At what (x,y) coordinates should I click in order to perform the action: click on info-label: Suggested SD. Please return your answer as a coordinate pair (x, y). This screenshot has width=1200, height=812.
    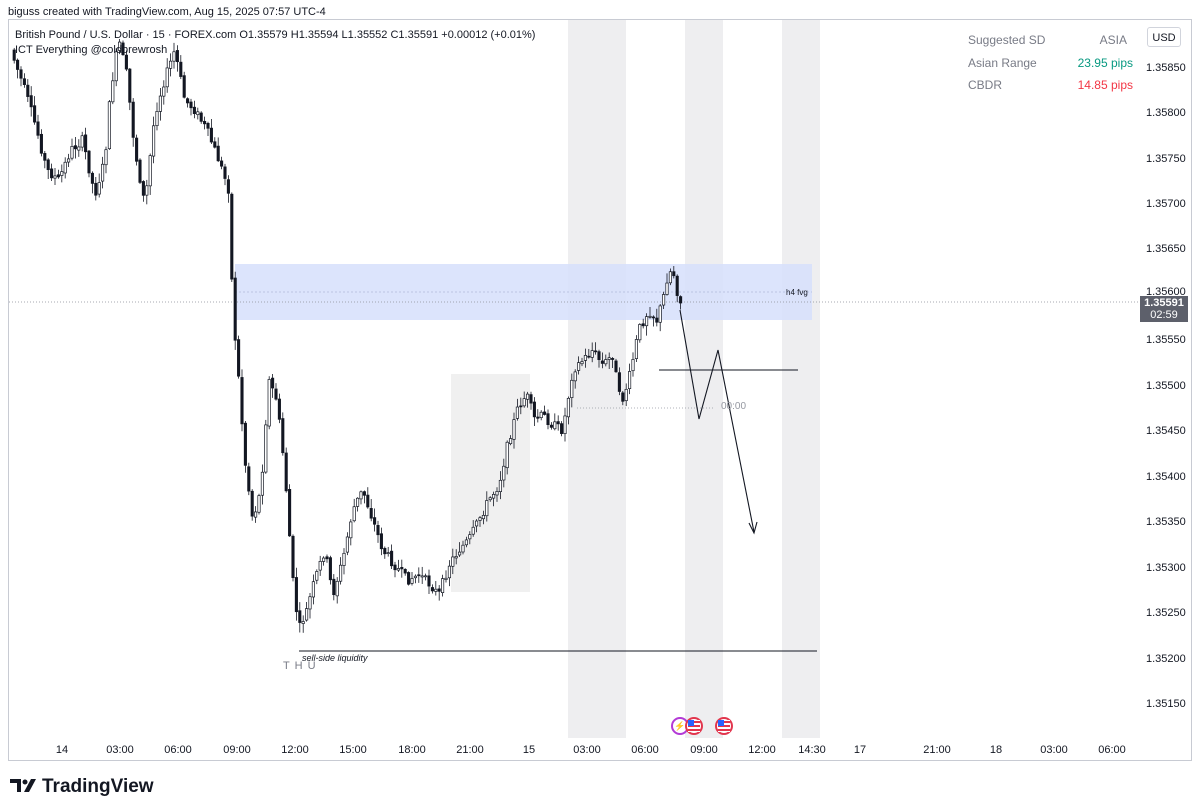
    Looking at the image, I should click on (1007, 40).